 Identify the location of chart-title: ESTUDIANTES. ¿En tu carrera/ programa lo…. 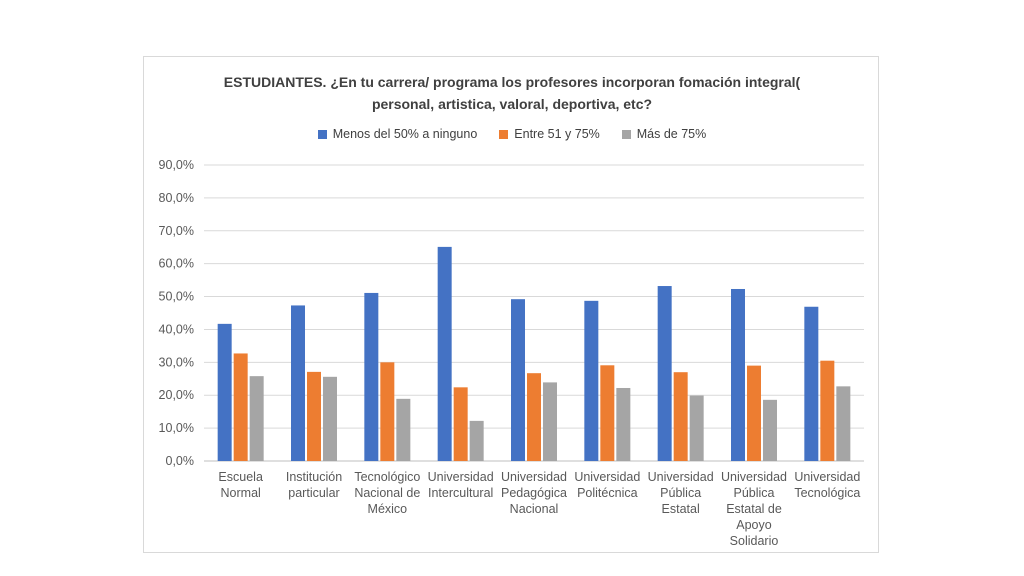
(512, 93).